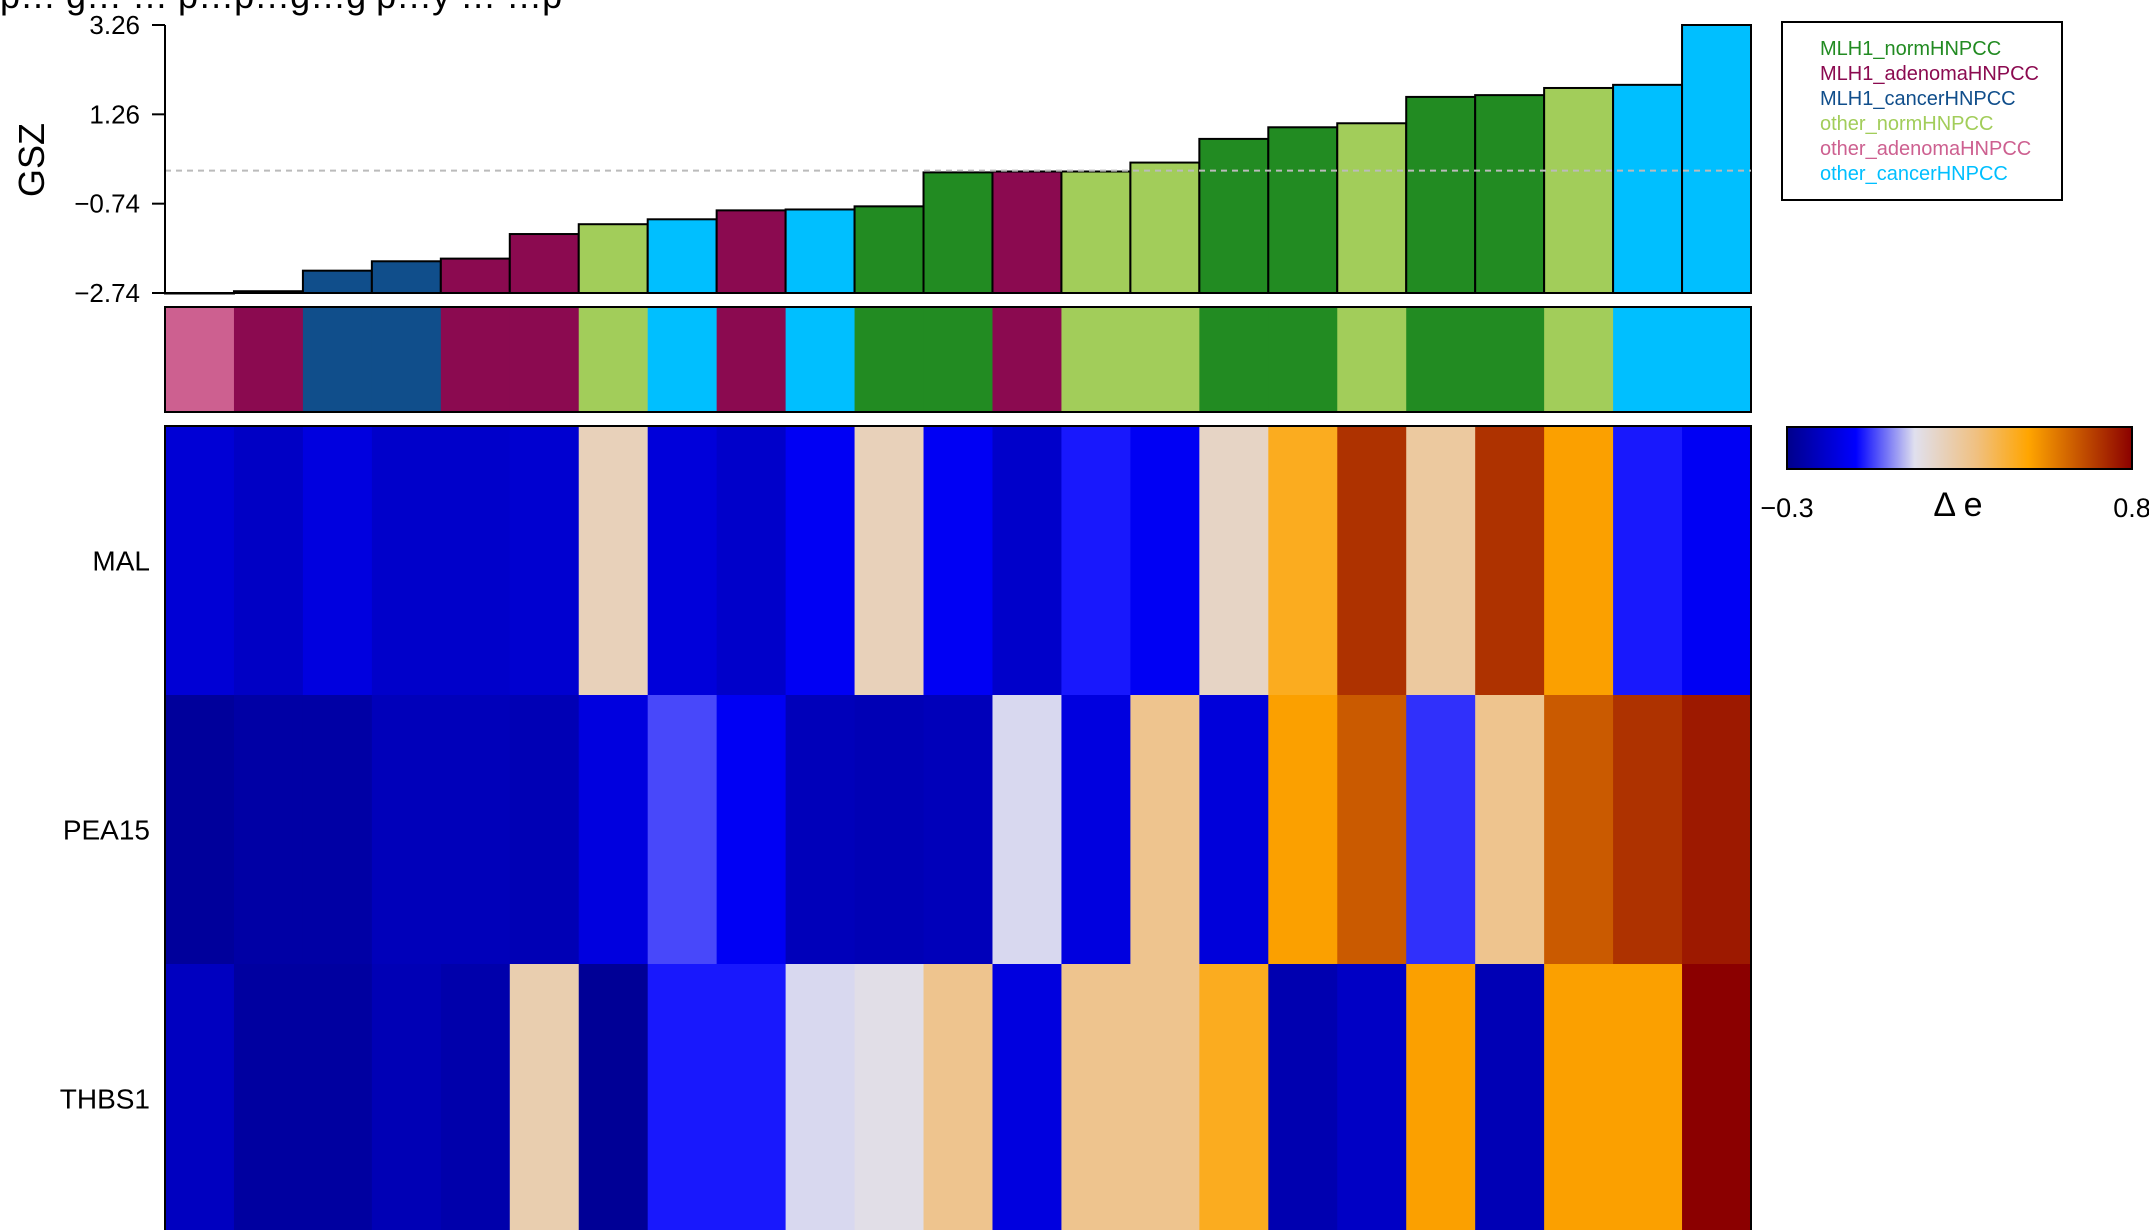 This screenshot has width=2149, height=1230. Describe the element at coordinates (105, 1099) in the screenshot. I see `heatmap-row-label: THBS1` at that location.